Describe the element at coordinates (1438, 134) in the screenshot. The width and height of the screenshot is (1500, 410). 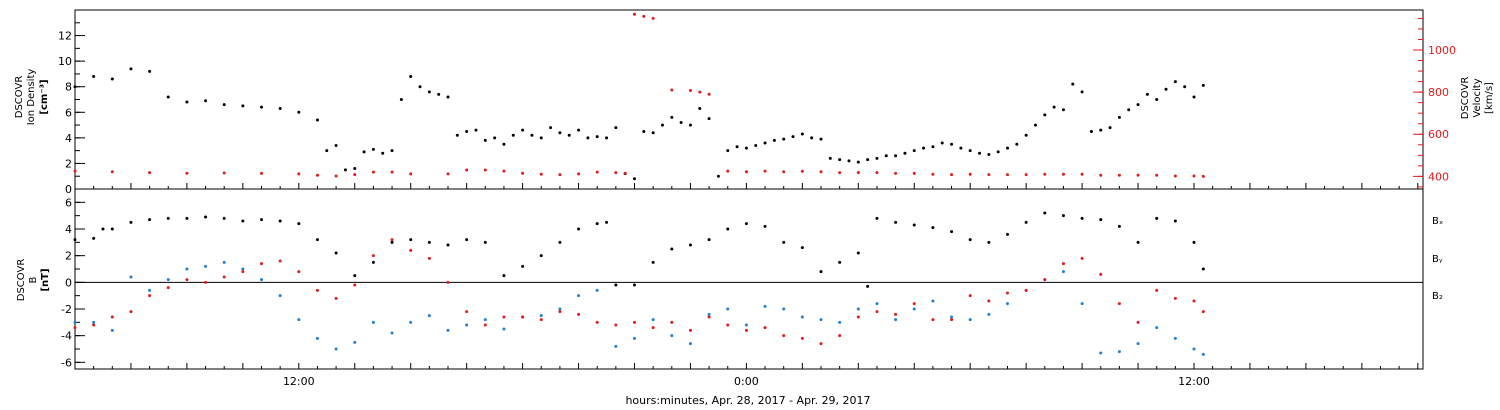
I see `velocity-tick-label: 600` at that location.